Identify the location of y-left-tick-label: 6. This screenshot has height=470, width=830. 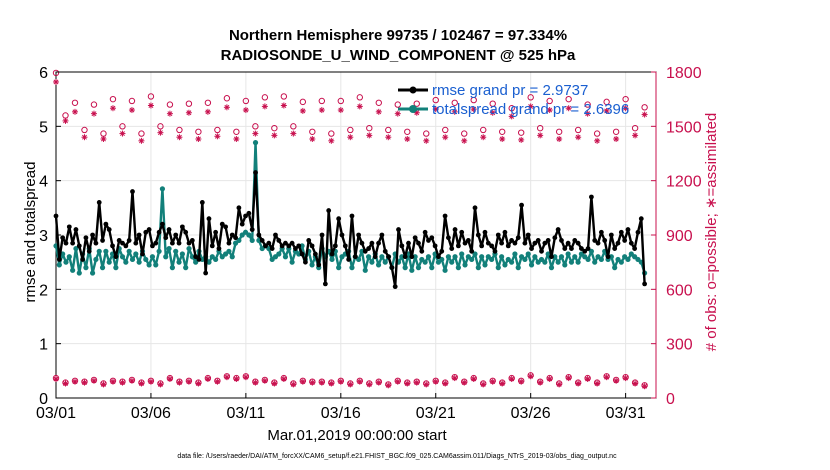
(43, 73).